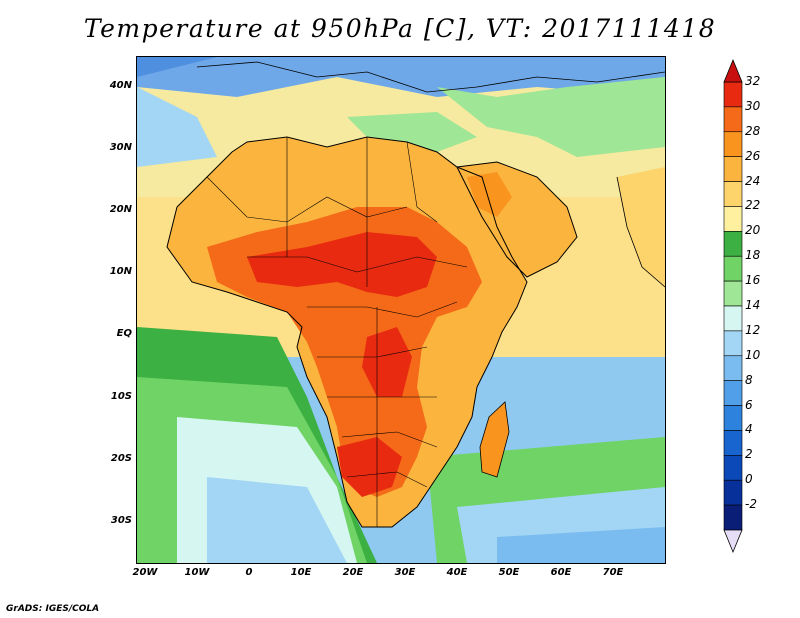  I want to click on lat-label-10n: 10N, so click(120, 271).